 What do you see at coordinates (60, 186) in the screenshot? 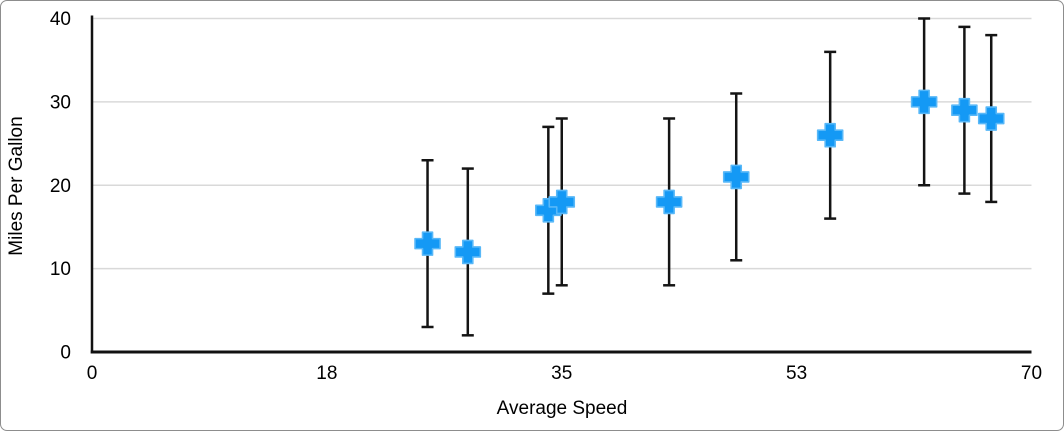
I see `y-tick-label: 20` at bounding box center [60, 186].